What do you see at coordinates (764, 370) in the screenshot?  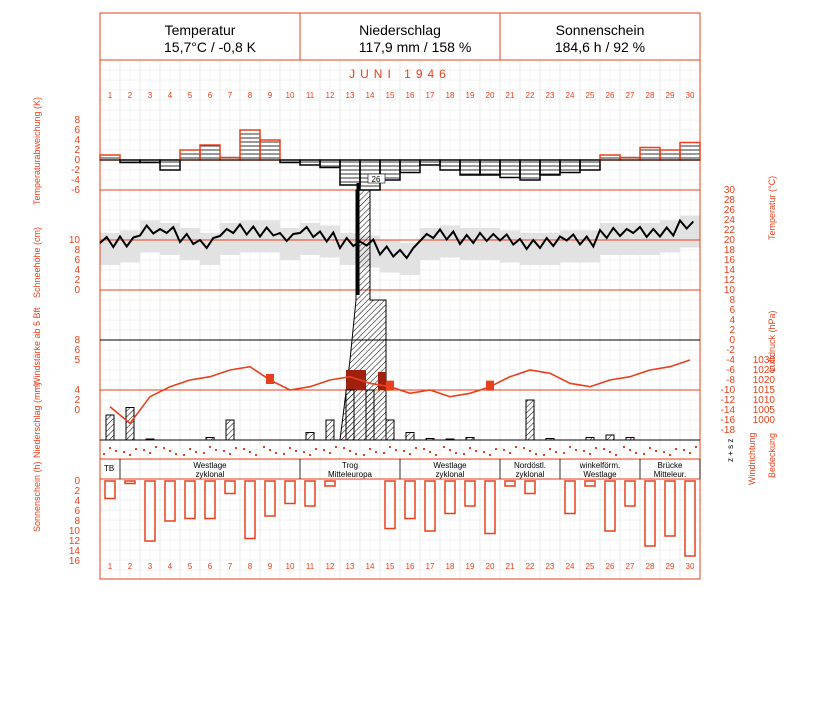 I see `tick-pressure: 1025` at bounding box center [764, 370].